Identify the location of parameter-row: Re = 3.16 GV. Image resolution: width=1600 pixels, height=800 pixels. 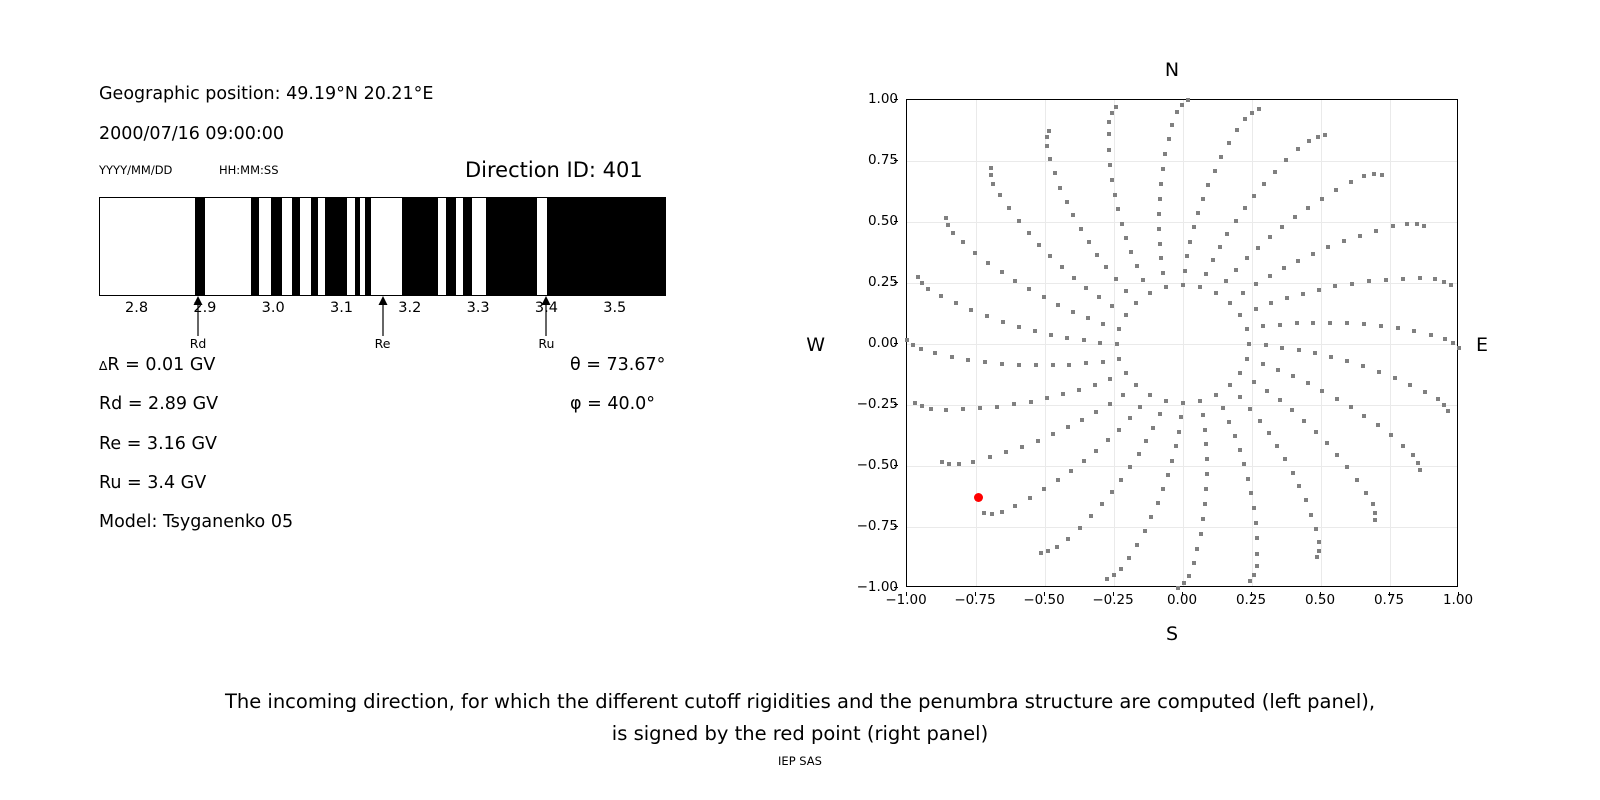
(158, 444).